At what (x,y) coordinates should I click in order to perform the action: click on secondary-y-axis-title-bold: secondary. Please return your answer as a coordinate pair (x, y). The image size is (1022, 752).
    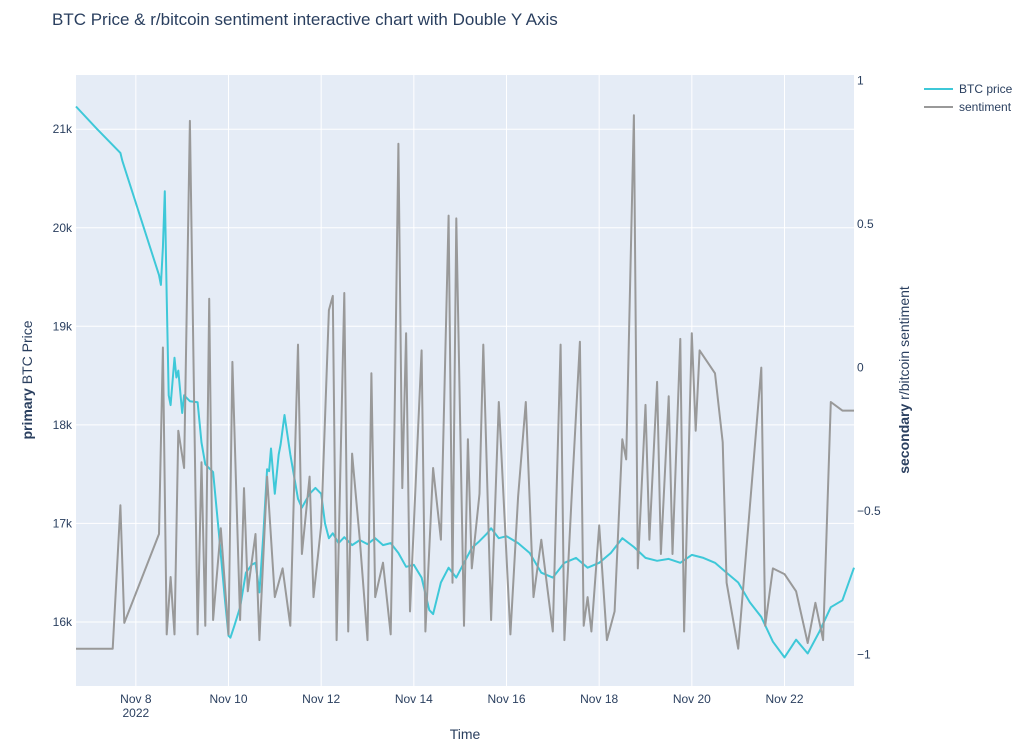
    Looking at the image, I should click on (904, 439).